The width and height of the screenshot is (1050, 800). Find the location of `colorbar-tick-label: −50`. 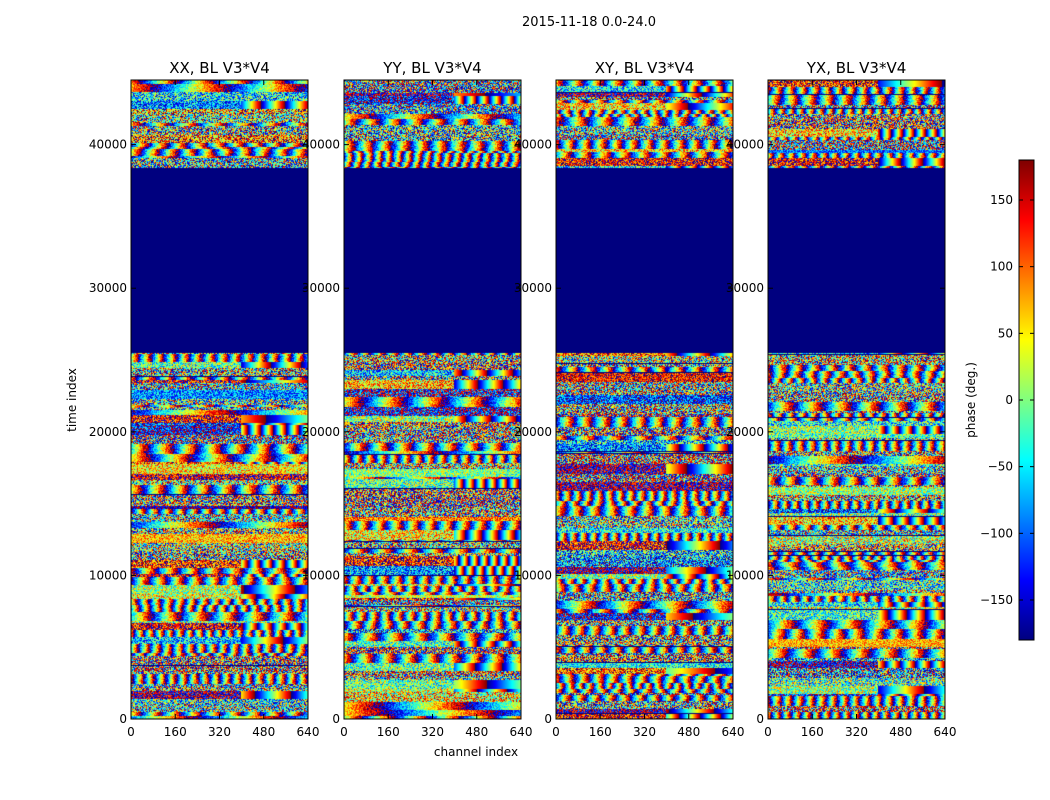

colorbar-tick-label: −50 is located at coordinates (1000, 467).